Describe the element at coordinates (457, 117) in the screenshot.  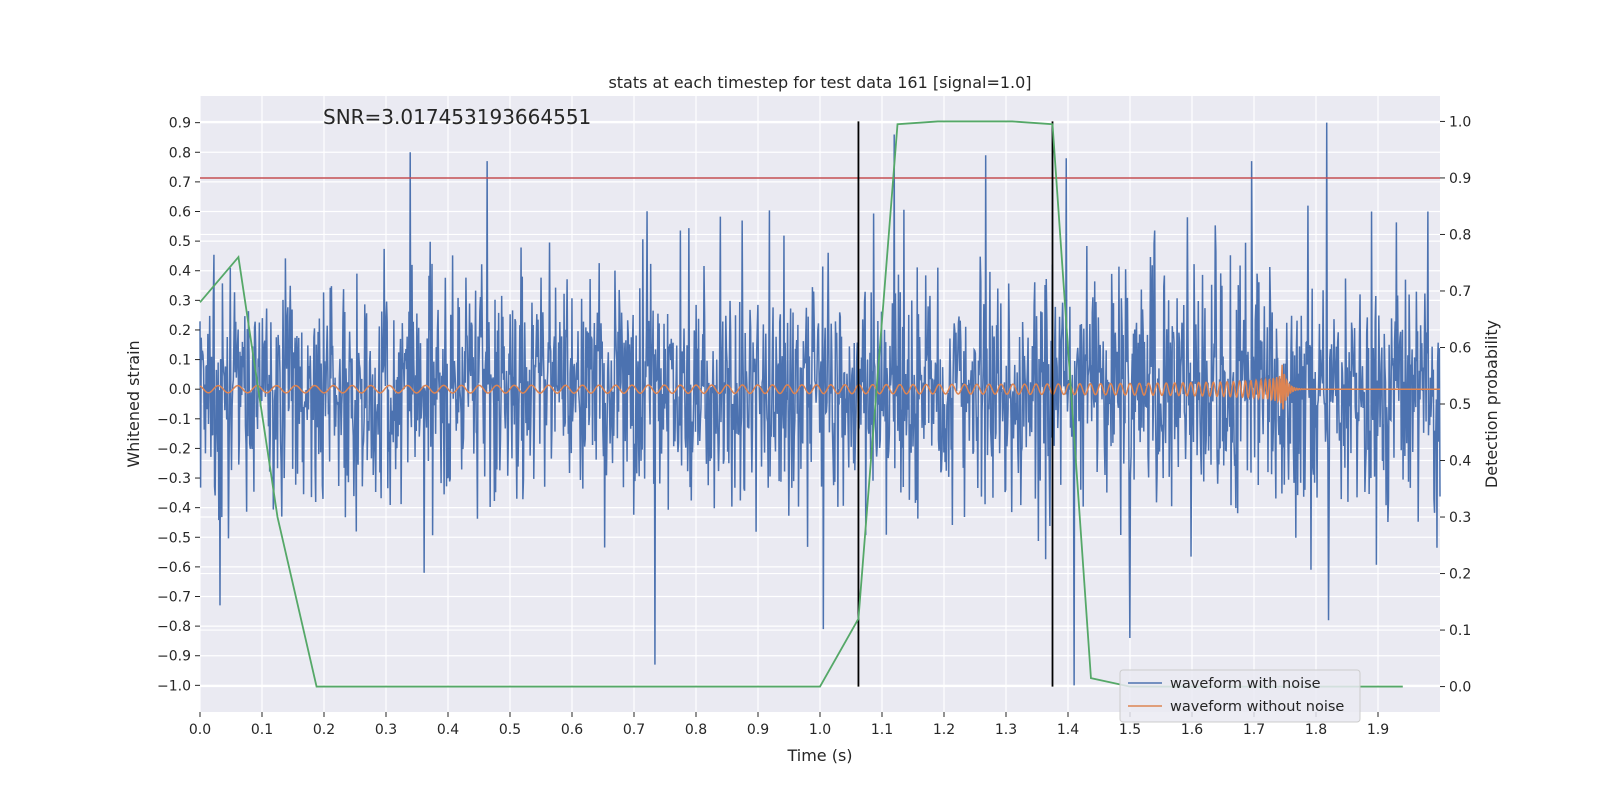
I see `snr-annotation: SNR=3.017453193664551` at that location.